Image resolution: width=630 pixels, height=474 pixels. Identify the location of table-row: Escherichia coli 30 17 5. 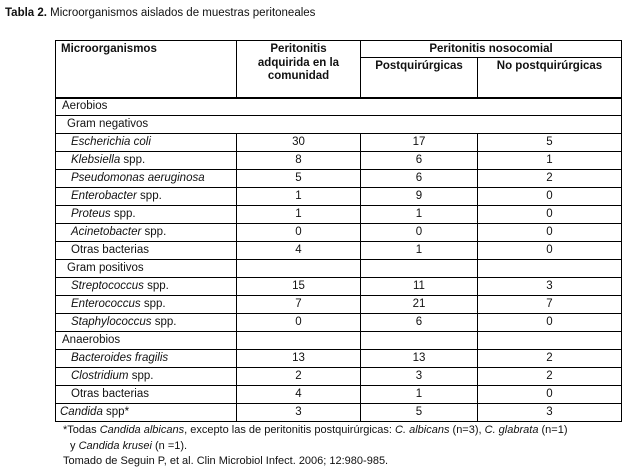
(339, 142).